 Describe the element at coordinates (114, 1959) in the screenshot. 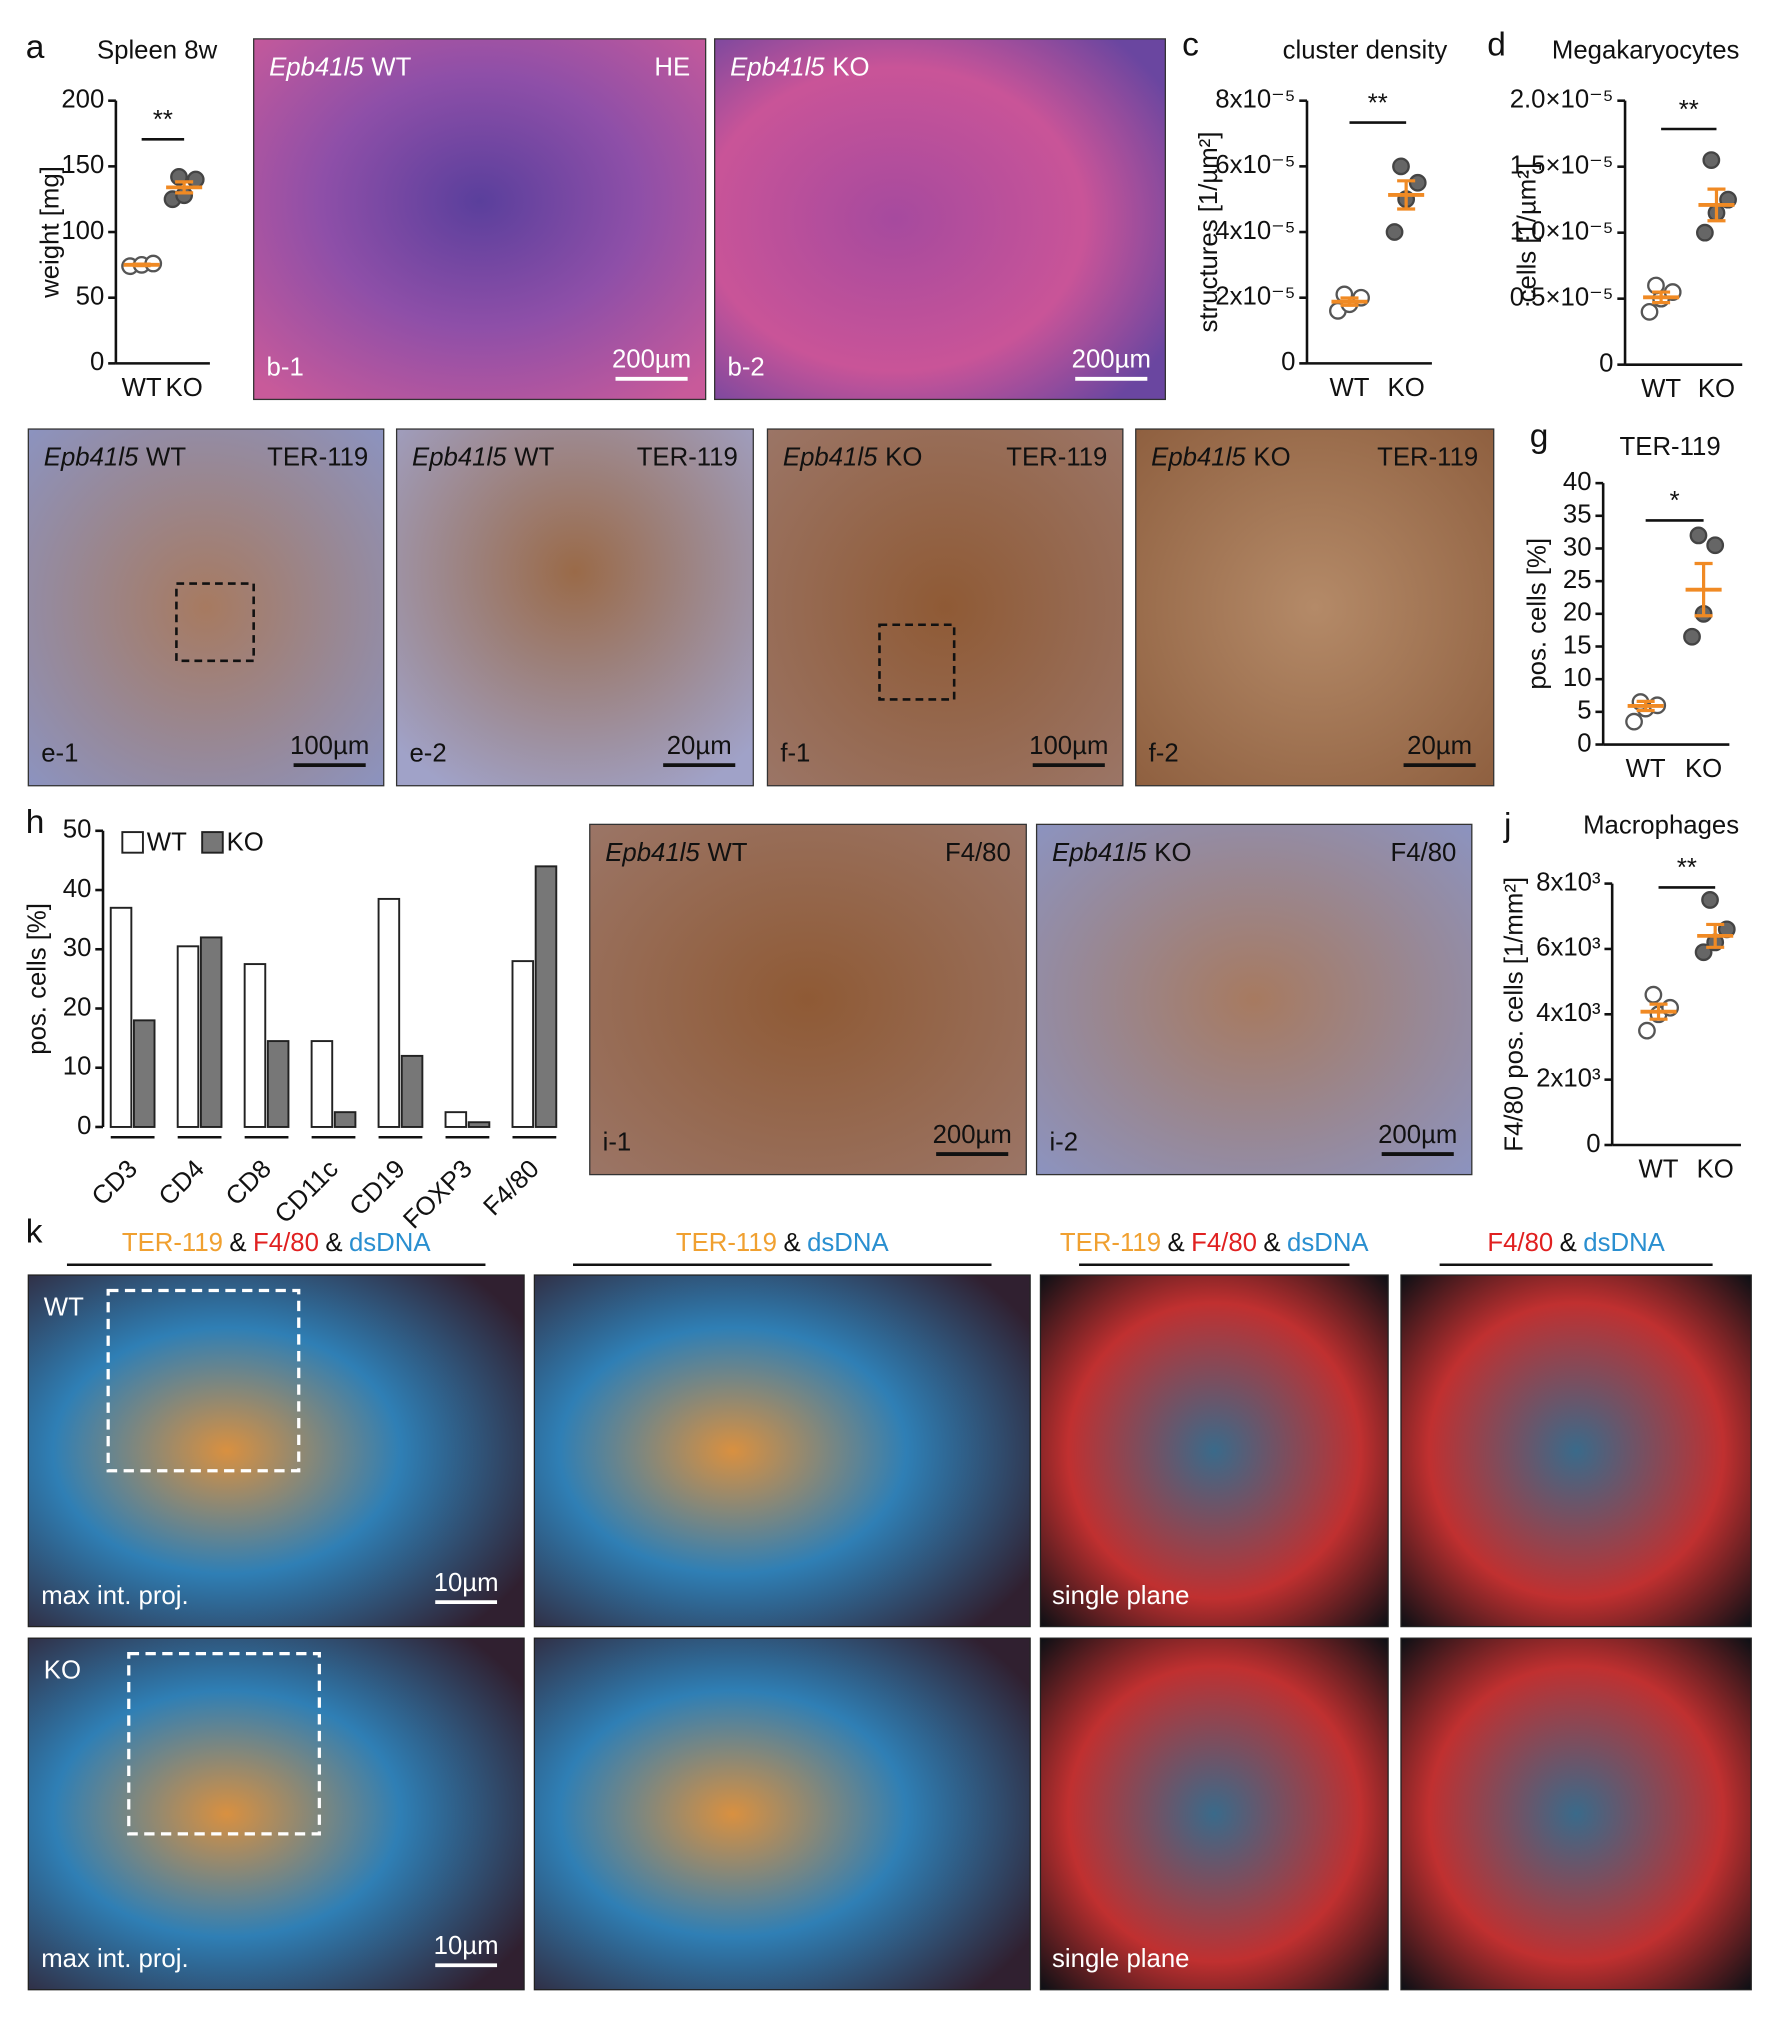

I see `projection-label: max int. proj.` at that location.